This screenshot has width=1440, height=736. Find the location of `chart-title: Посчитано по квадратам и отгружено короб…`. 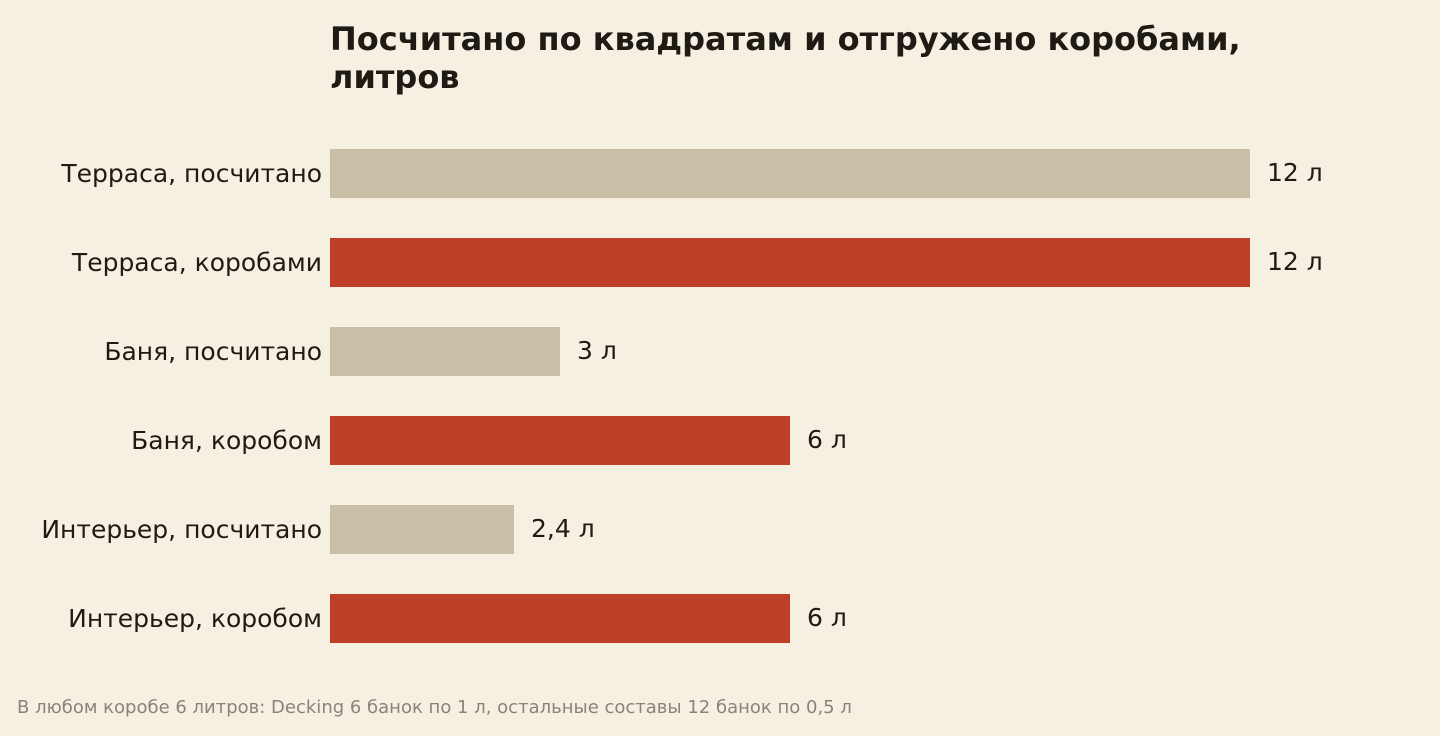

chart-title: Посчитано по квадратам и отгружено короб… is located at coordinates (785, 58).